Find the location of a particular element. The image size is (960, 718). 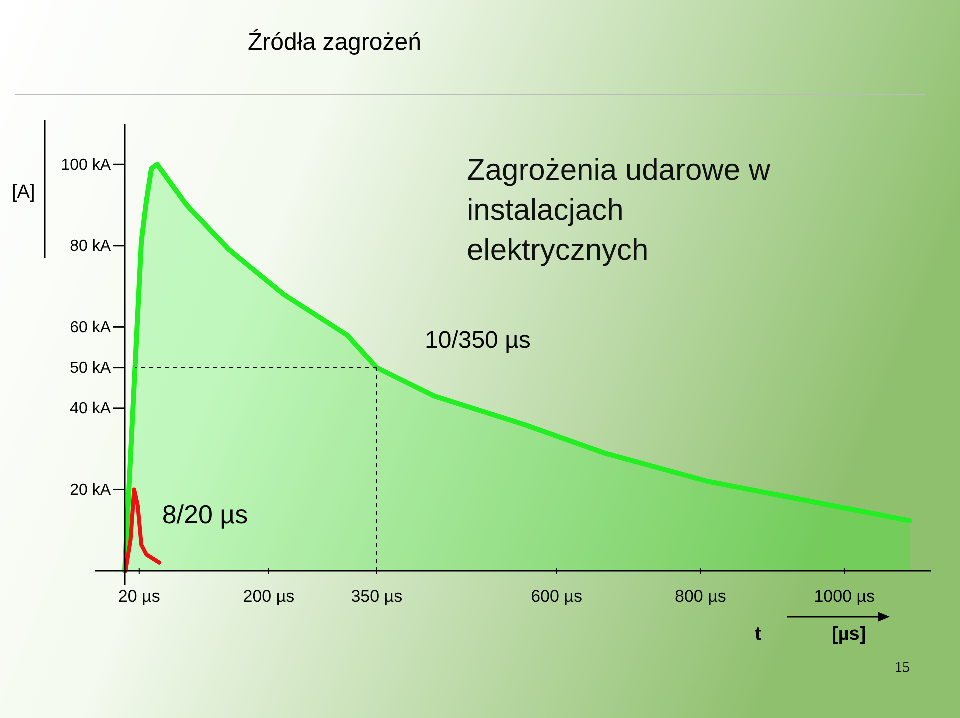

y-tick-label: 20 kA is located at coordinates (91, 490).